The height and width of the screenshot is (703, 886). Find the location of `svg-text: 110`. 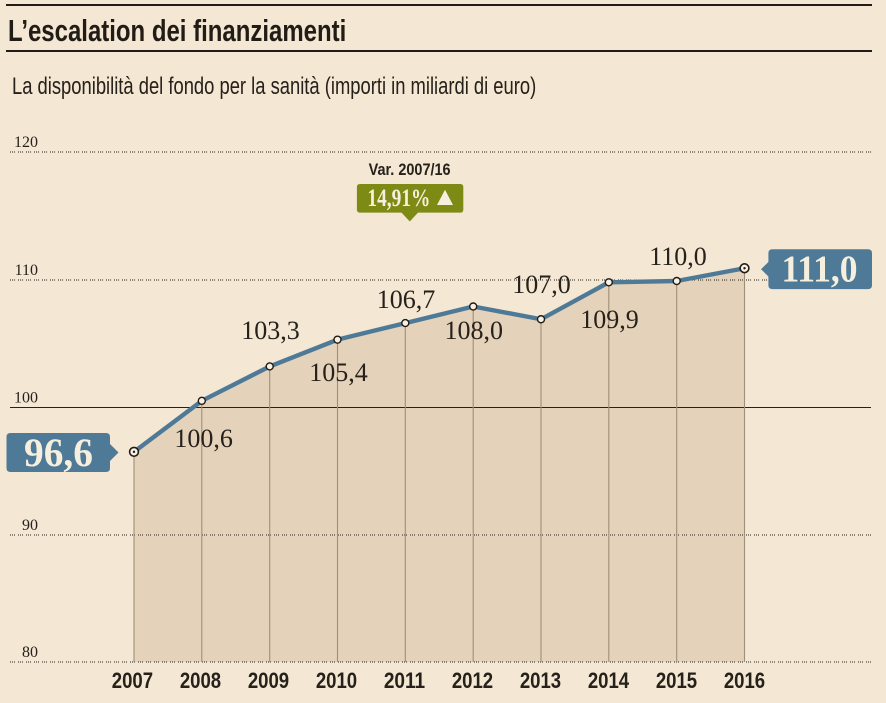

svg-text: 110 is located at coordinates (26, 270).